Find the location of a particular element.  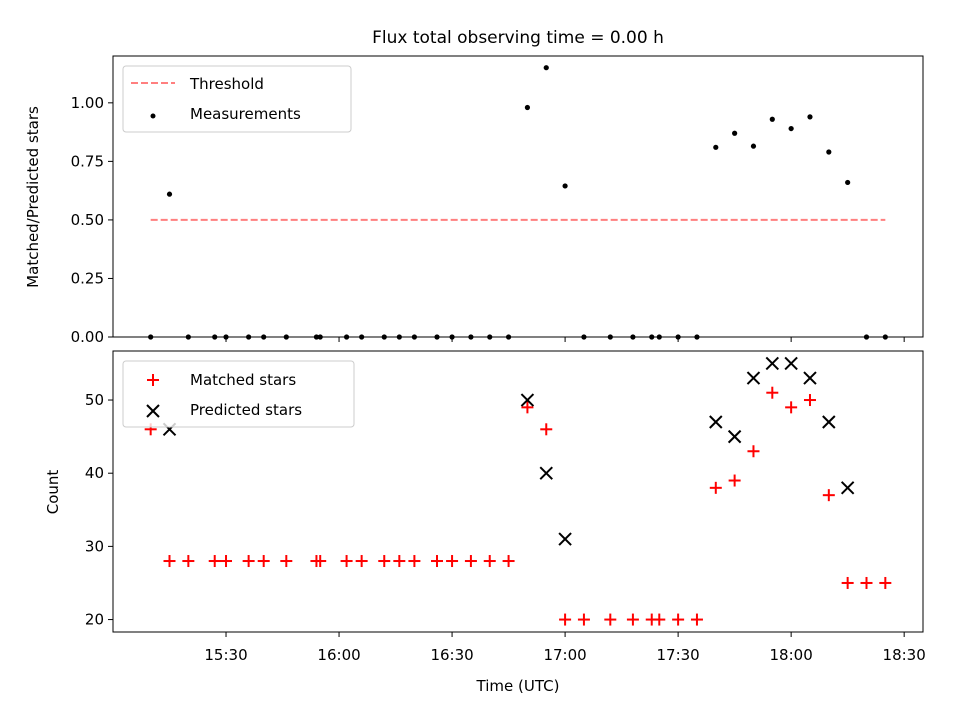

y-tick-label: 0.25 is located at coordinates (87, 278).